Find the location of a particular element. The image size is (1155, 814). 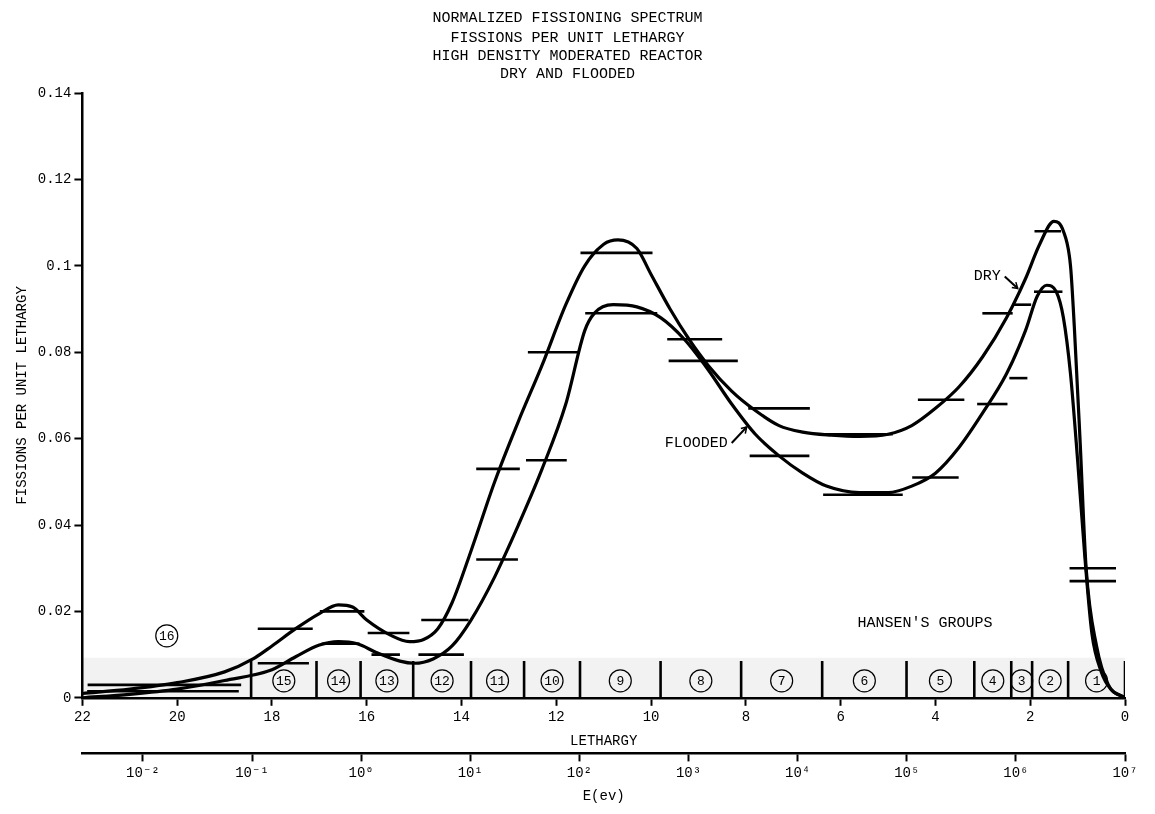

y-tick-label: 0.04 is located at coordinates (54, 524).